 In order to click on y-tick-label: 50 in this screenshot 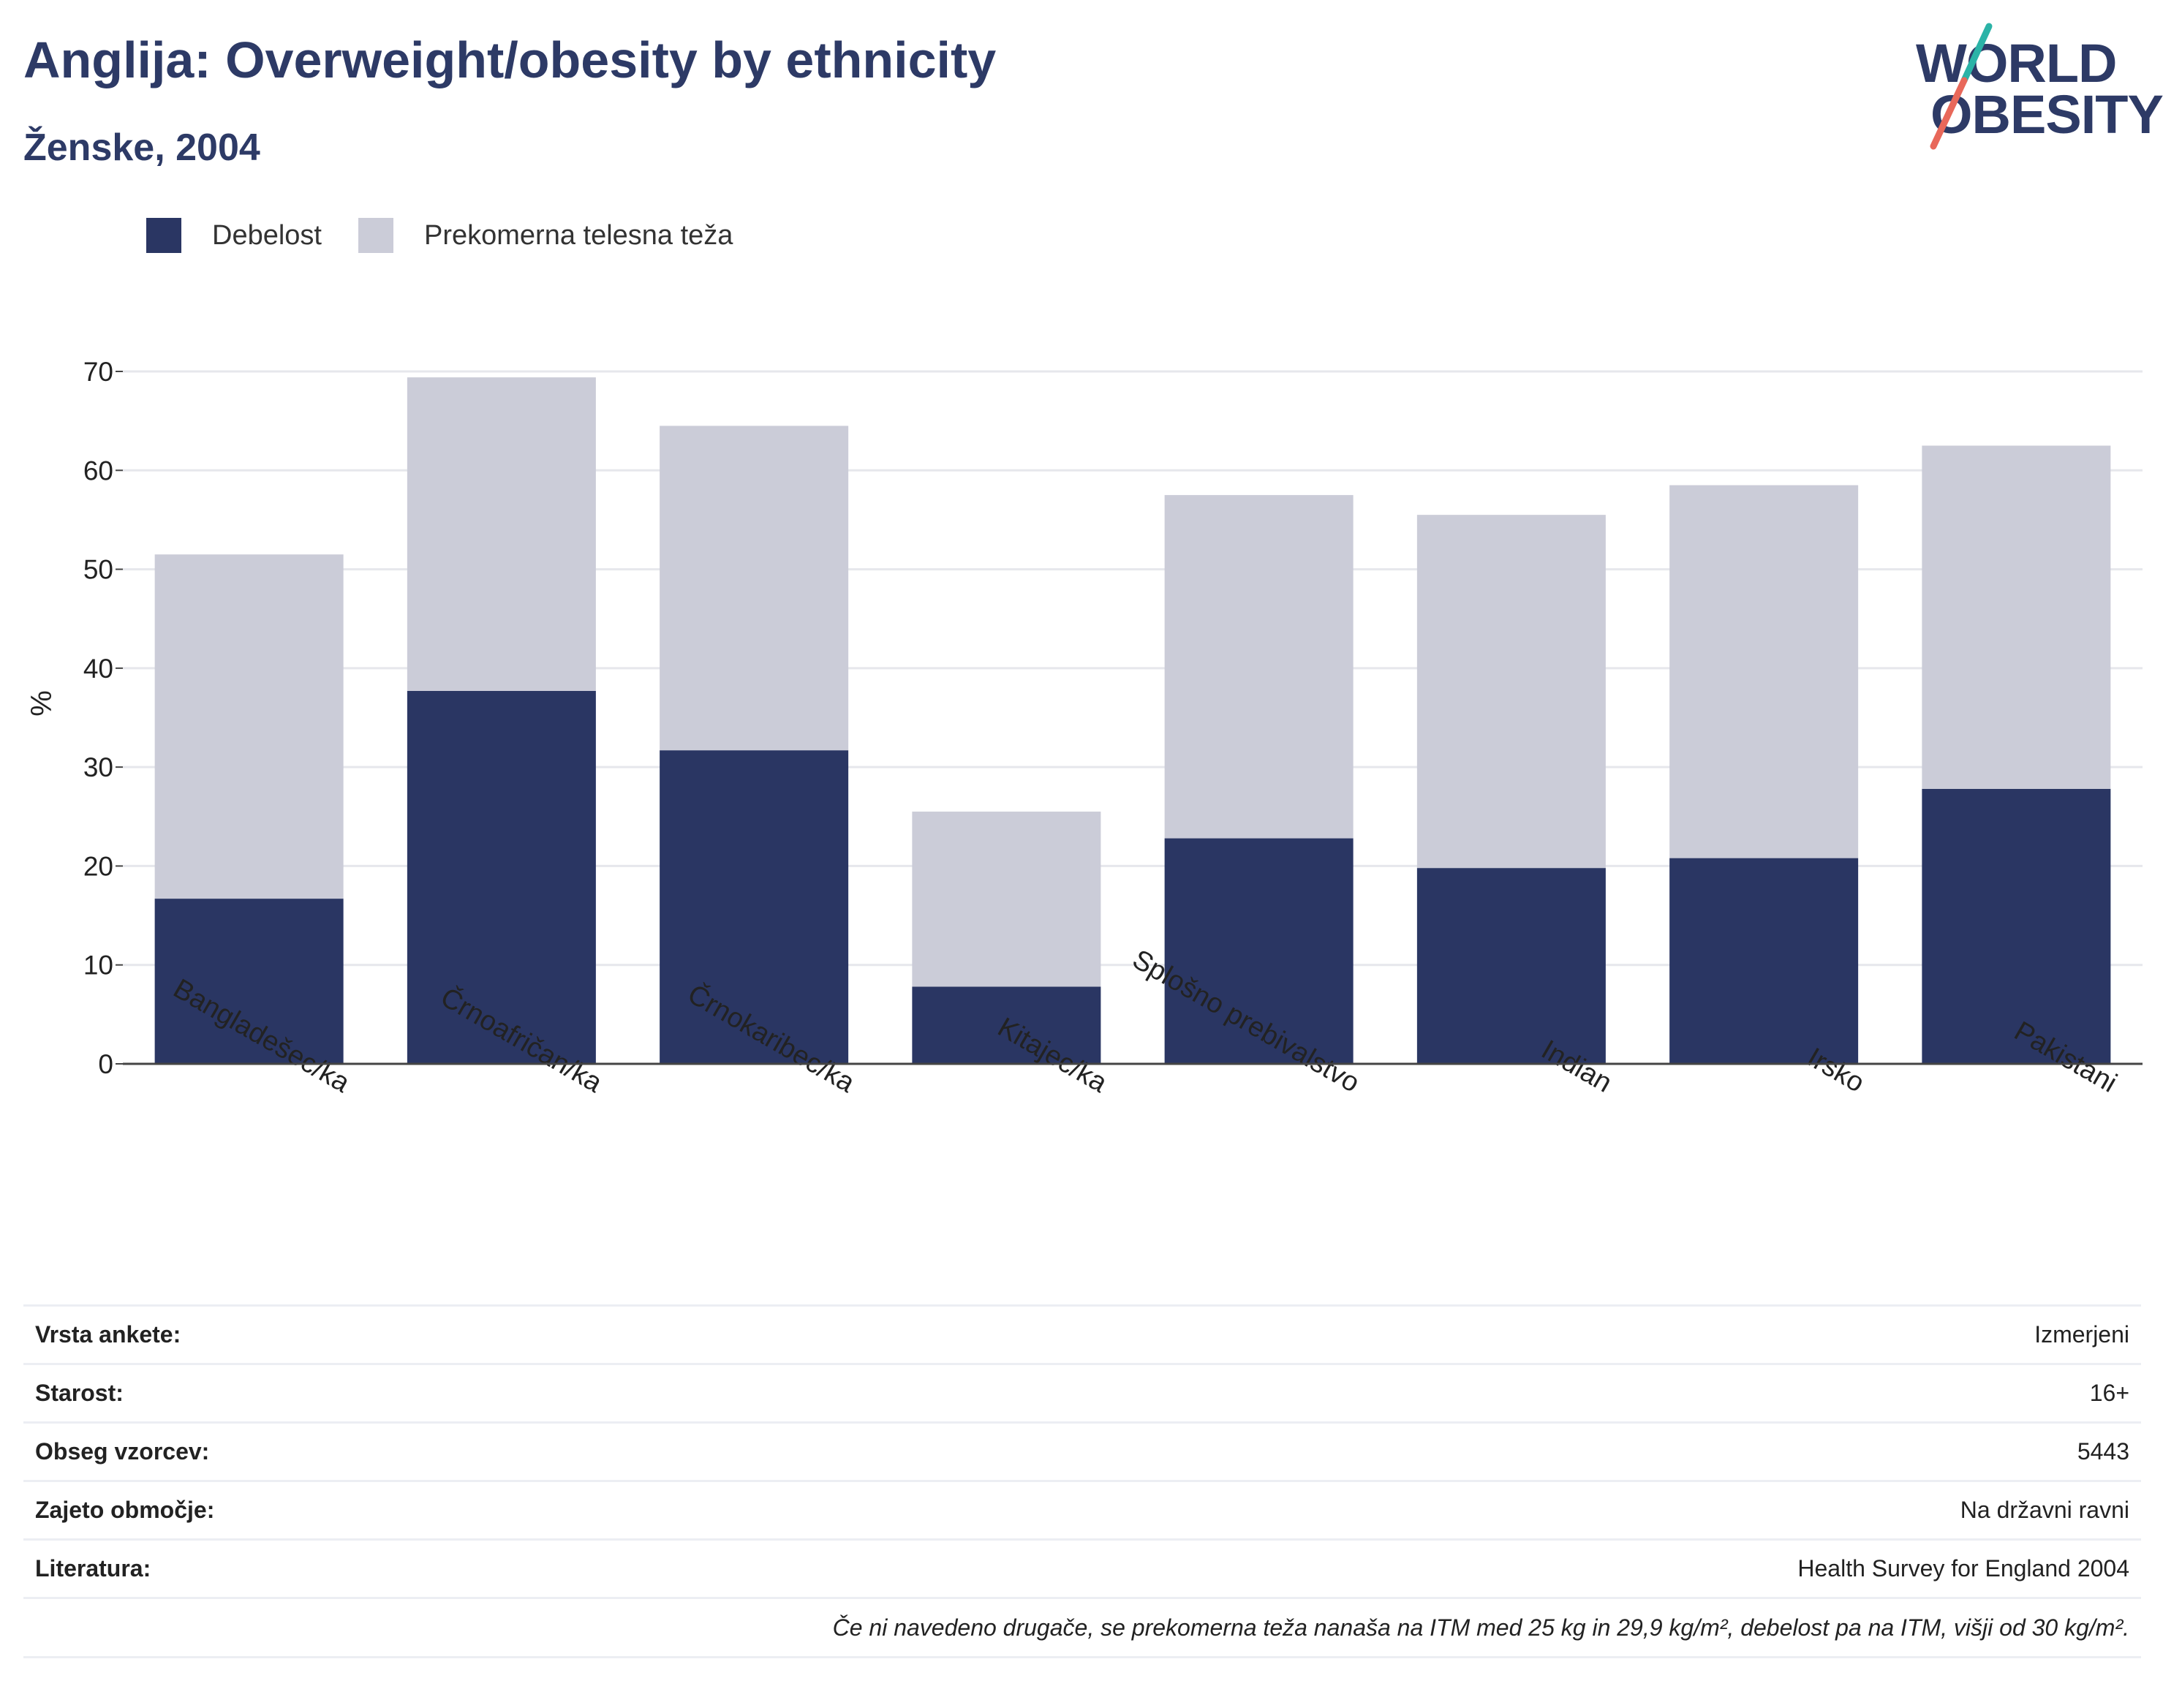, I will do `click(98, 570)`.